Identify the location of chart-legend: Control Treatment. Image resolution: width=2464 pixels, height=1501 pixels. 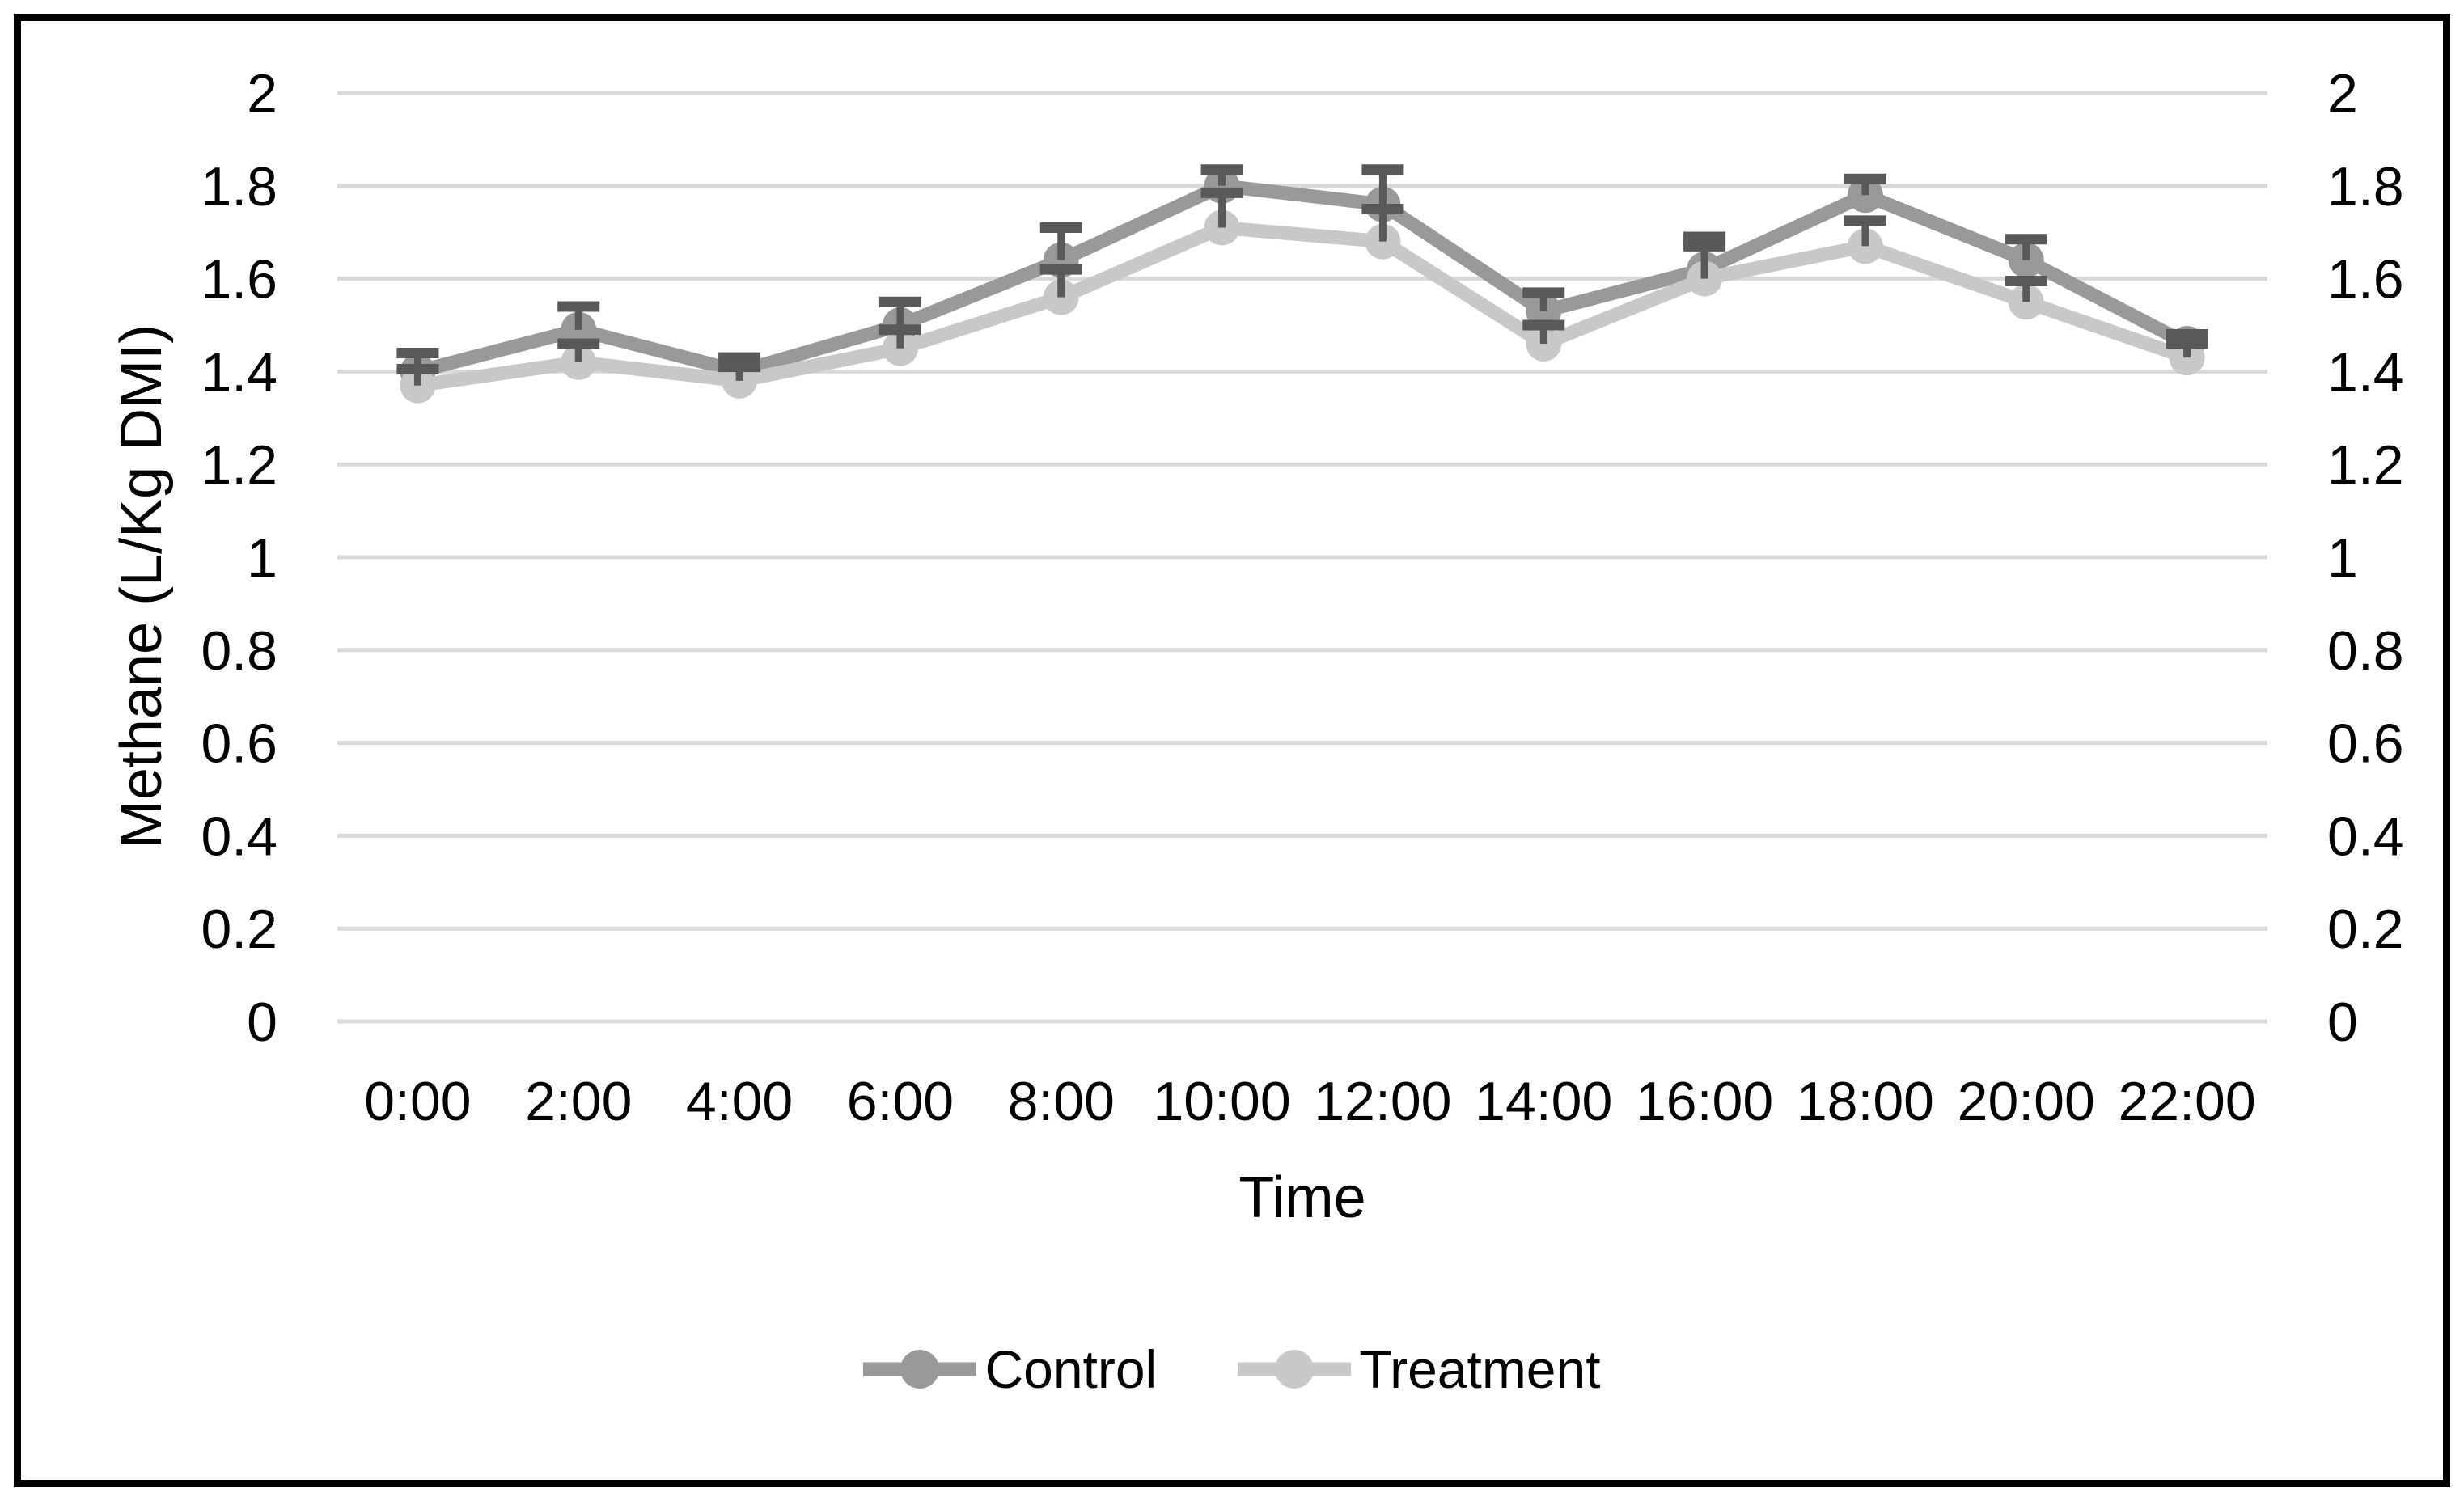
(1232, 1369).